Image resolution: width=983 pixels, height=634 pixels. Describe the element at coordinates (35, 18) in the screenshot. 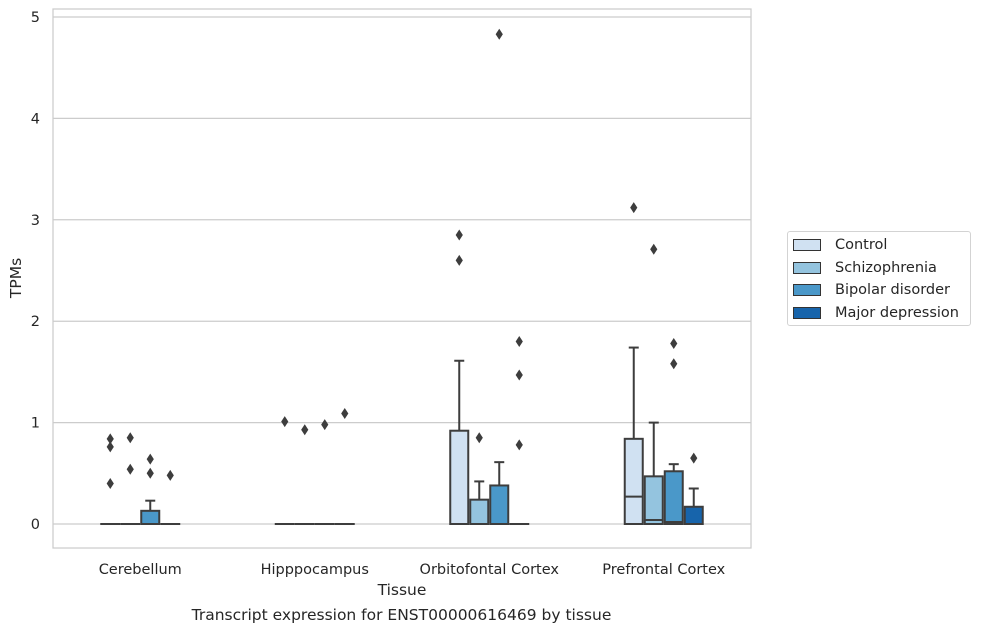

I see `y-tick-label: 5` at that location.